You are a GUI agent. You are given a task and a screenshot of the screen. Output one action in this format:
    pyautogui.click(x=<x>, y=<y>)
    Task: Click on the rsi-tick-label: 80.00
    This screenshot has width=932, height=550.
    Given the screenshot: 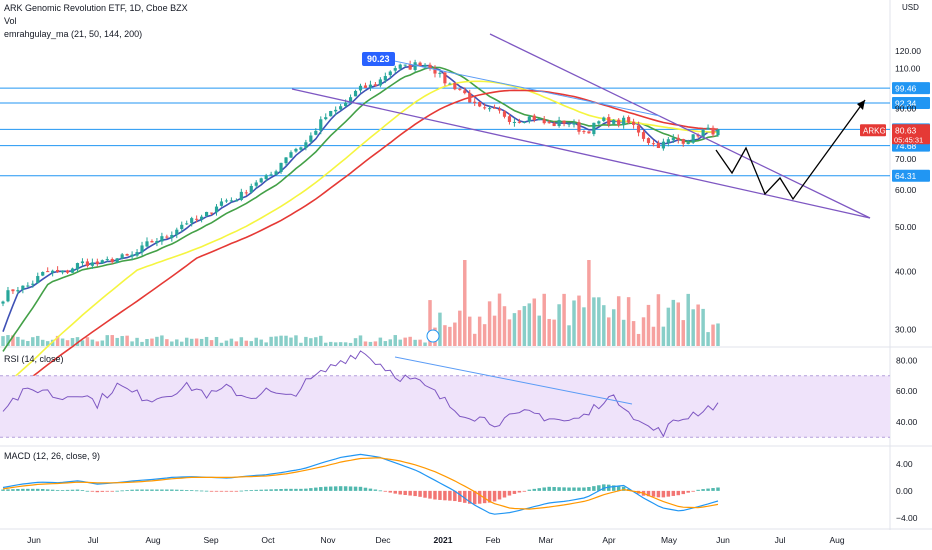 What is the action you would take?
    pyautogui.click(x=907, y=360)
    